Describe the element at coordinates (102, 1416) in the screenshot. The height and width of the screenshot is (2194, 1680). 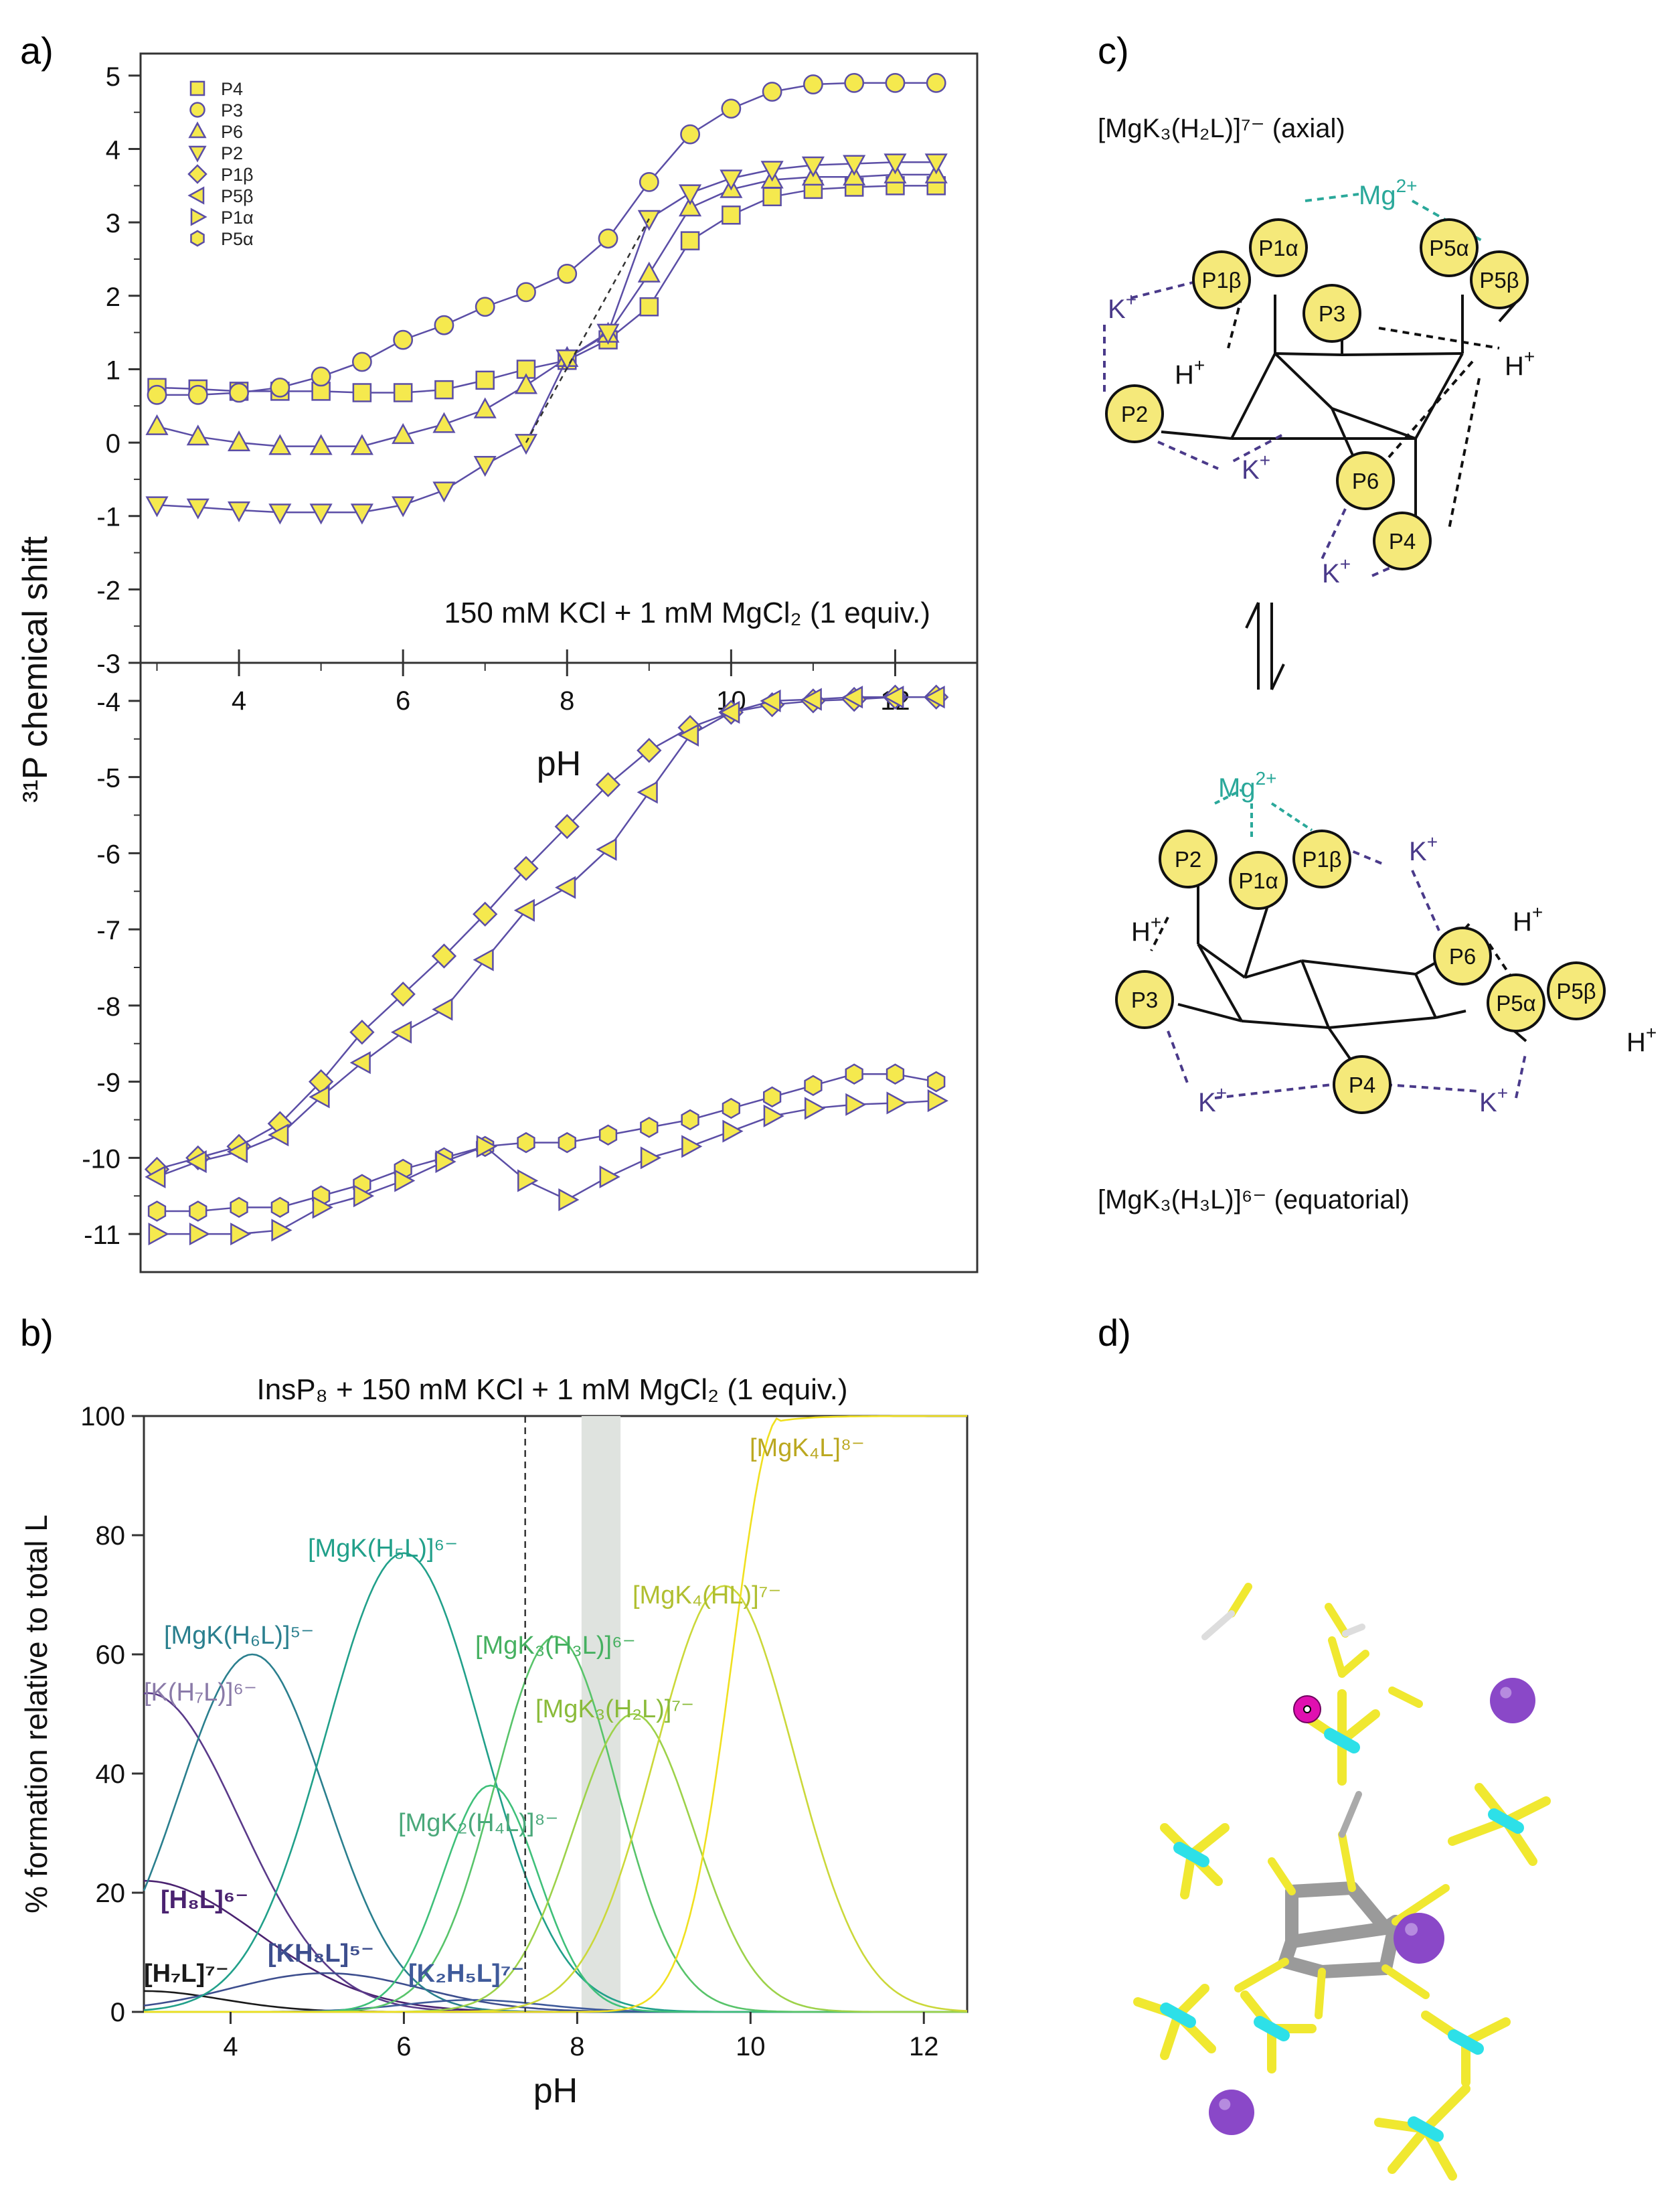
I see `y-tick-label: 100` at that location.